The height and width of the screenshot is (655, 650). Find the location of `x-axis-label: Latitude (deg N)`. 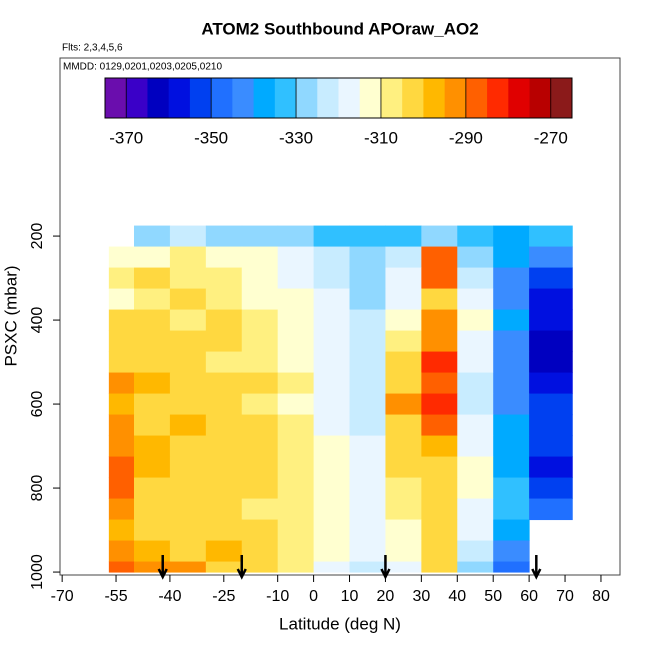

x-axis-label: Latitude (deg N) is located at coordinates (340, 623).